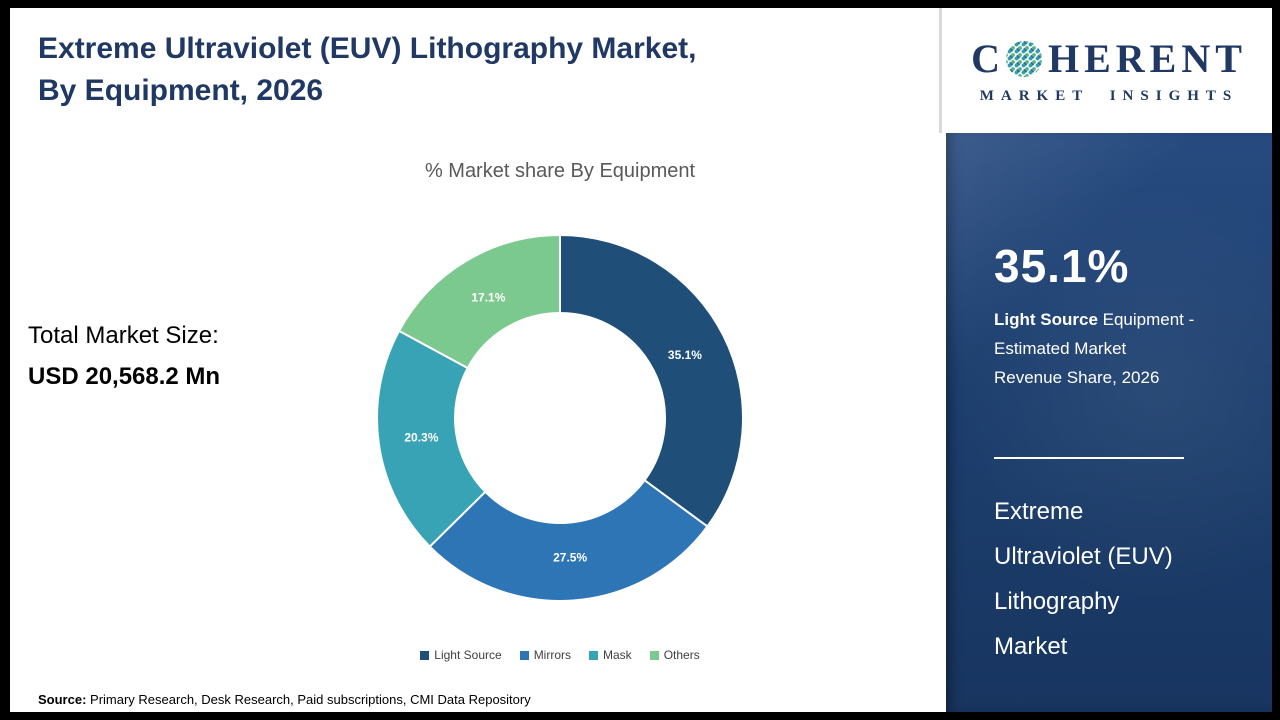 This screenshot has width=1280, height=720. What do you see at coordinates (570, 558) in the screenshot?
I see `slice-label: 27.5%` at bounding box center [570, 558].